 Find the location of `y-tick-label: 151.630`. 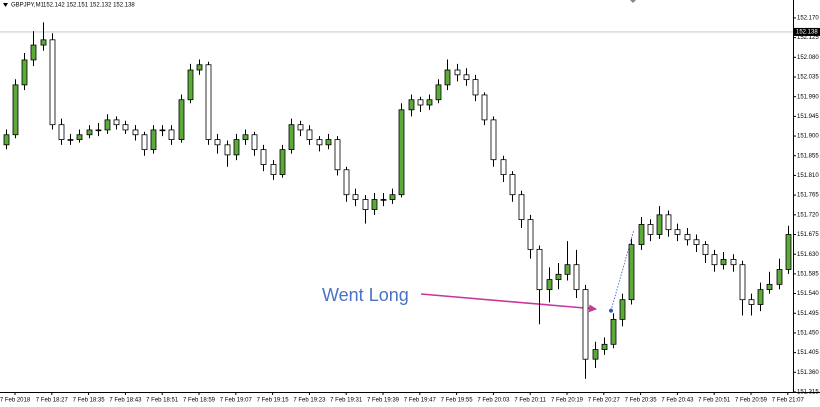

y-tick-label: 151.630 is located at coordinates (808, 255).